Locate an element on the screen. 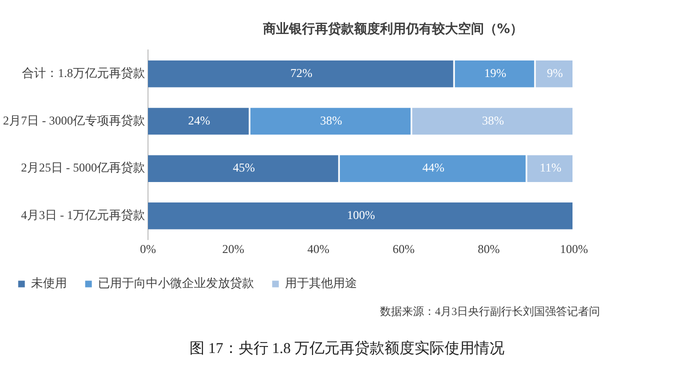  source-note: 数据来源：4月3日央行副行长刘国强答记者问 is located at coordinates (490, 311).